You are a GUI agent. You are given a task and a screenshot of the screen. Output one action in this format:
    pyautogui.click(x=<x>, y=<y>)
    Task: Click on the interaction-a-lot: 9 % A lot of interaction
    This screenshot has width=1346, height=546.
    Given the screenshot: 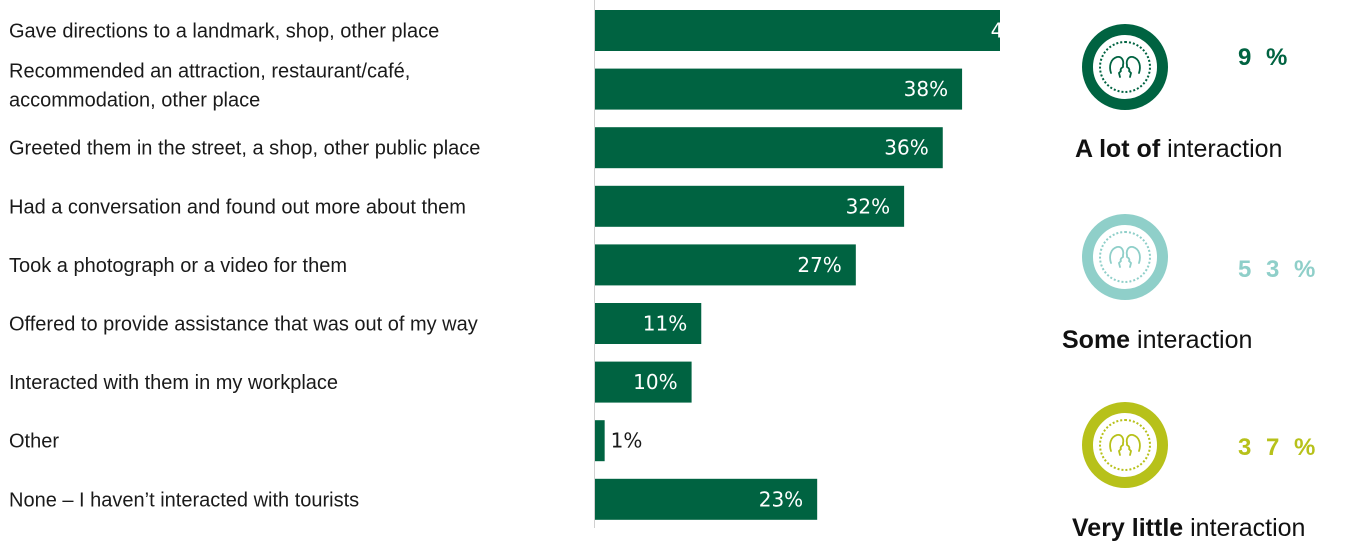 What is the action you would take?
    pyautogui.click(x=1203, y=93)
    